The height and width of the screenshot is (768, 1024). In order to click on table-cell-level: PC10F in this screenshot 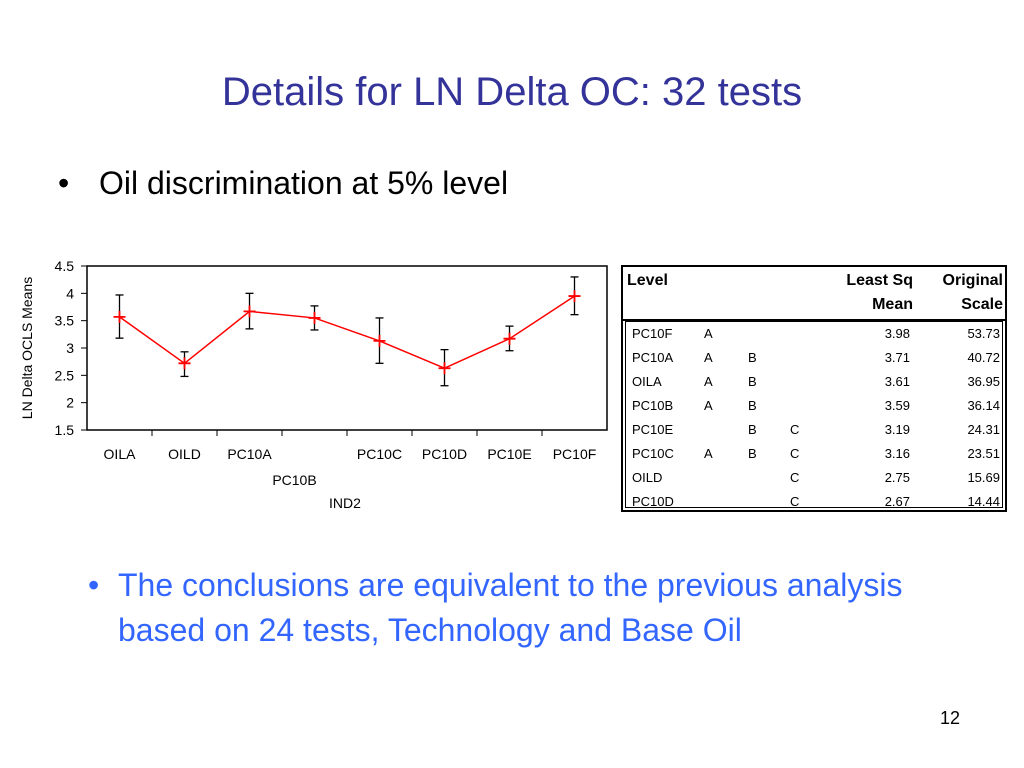, I will do `click(652, 333)`.